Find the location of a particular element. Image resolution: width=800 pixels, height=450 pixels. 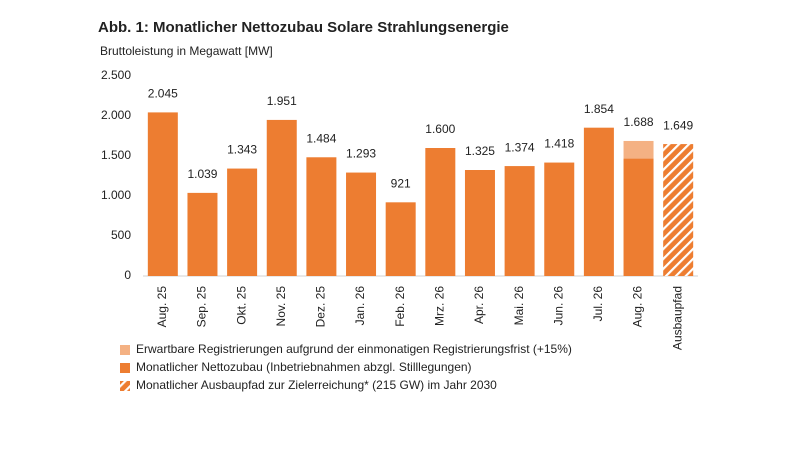

data-label: 1.343 is located at coordinates (242, 150).